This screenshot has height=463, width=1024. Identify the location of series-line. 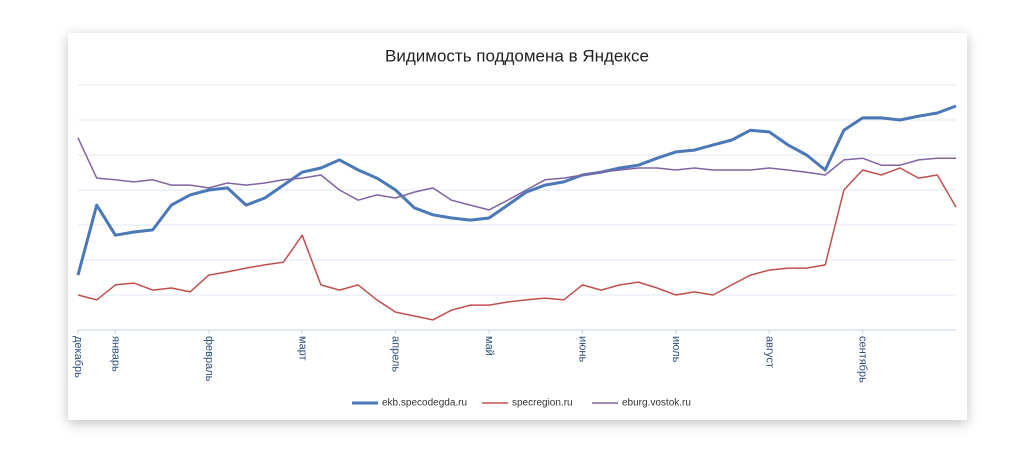
(516, 174).